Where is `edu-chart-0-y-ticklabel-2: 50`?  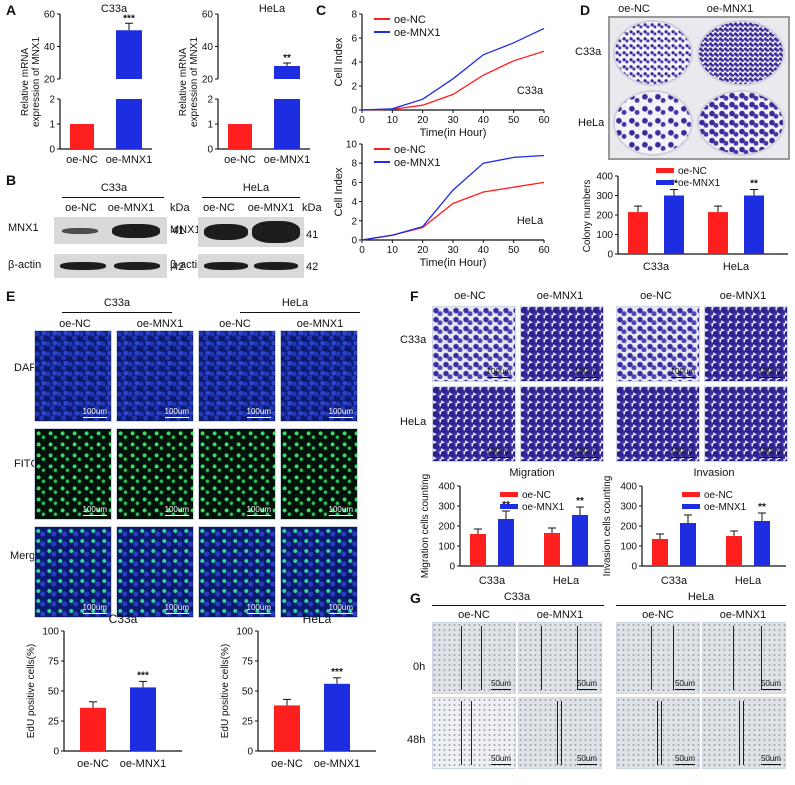
edu-chart-0-y-ticklabel-2: 50 is located at coordinates (54, 692).